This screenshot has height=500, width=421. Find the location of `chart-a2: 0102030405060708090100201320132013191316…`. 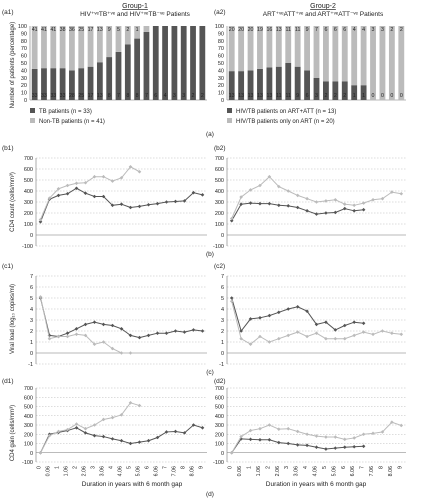

chart-a2: 0102030405060708090100201320132013191316… is located at coordinates (310, 64).